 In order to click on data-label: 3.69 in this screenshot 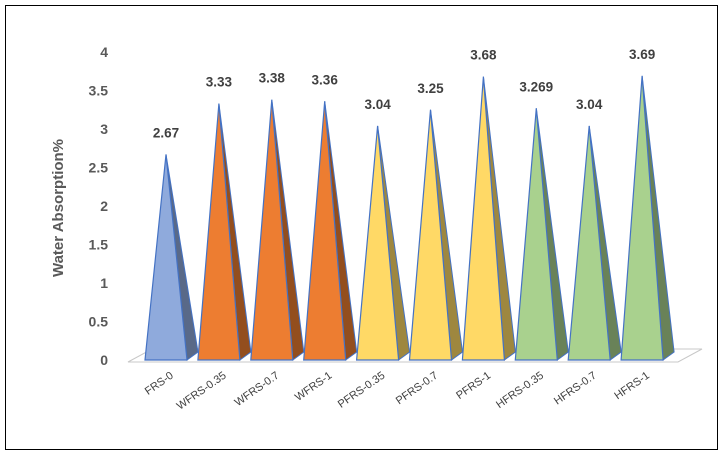, I will do `click(642, 54)`.